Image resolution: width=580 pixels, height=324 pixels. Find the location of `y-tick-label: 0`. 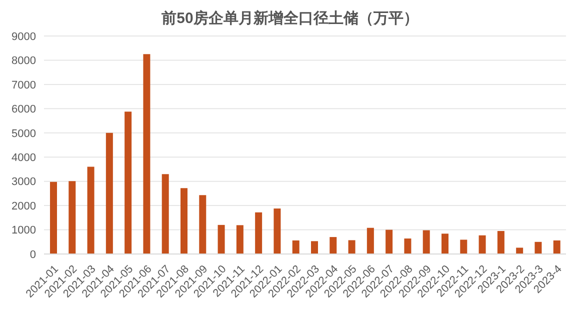

y-tick-label: 0 is located at coordinates (33, 254).